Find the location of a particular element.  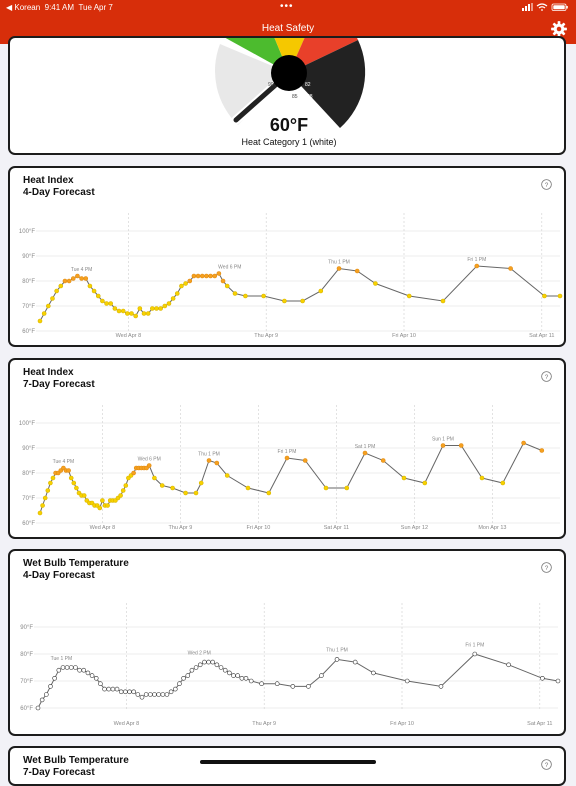

temperature-value: 60°F is located at coordinates (289, 125).